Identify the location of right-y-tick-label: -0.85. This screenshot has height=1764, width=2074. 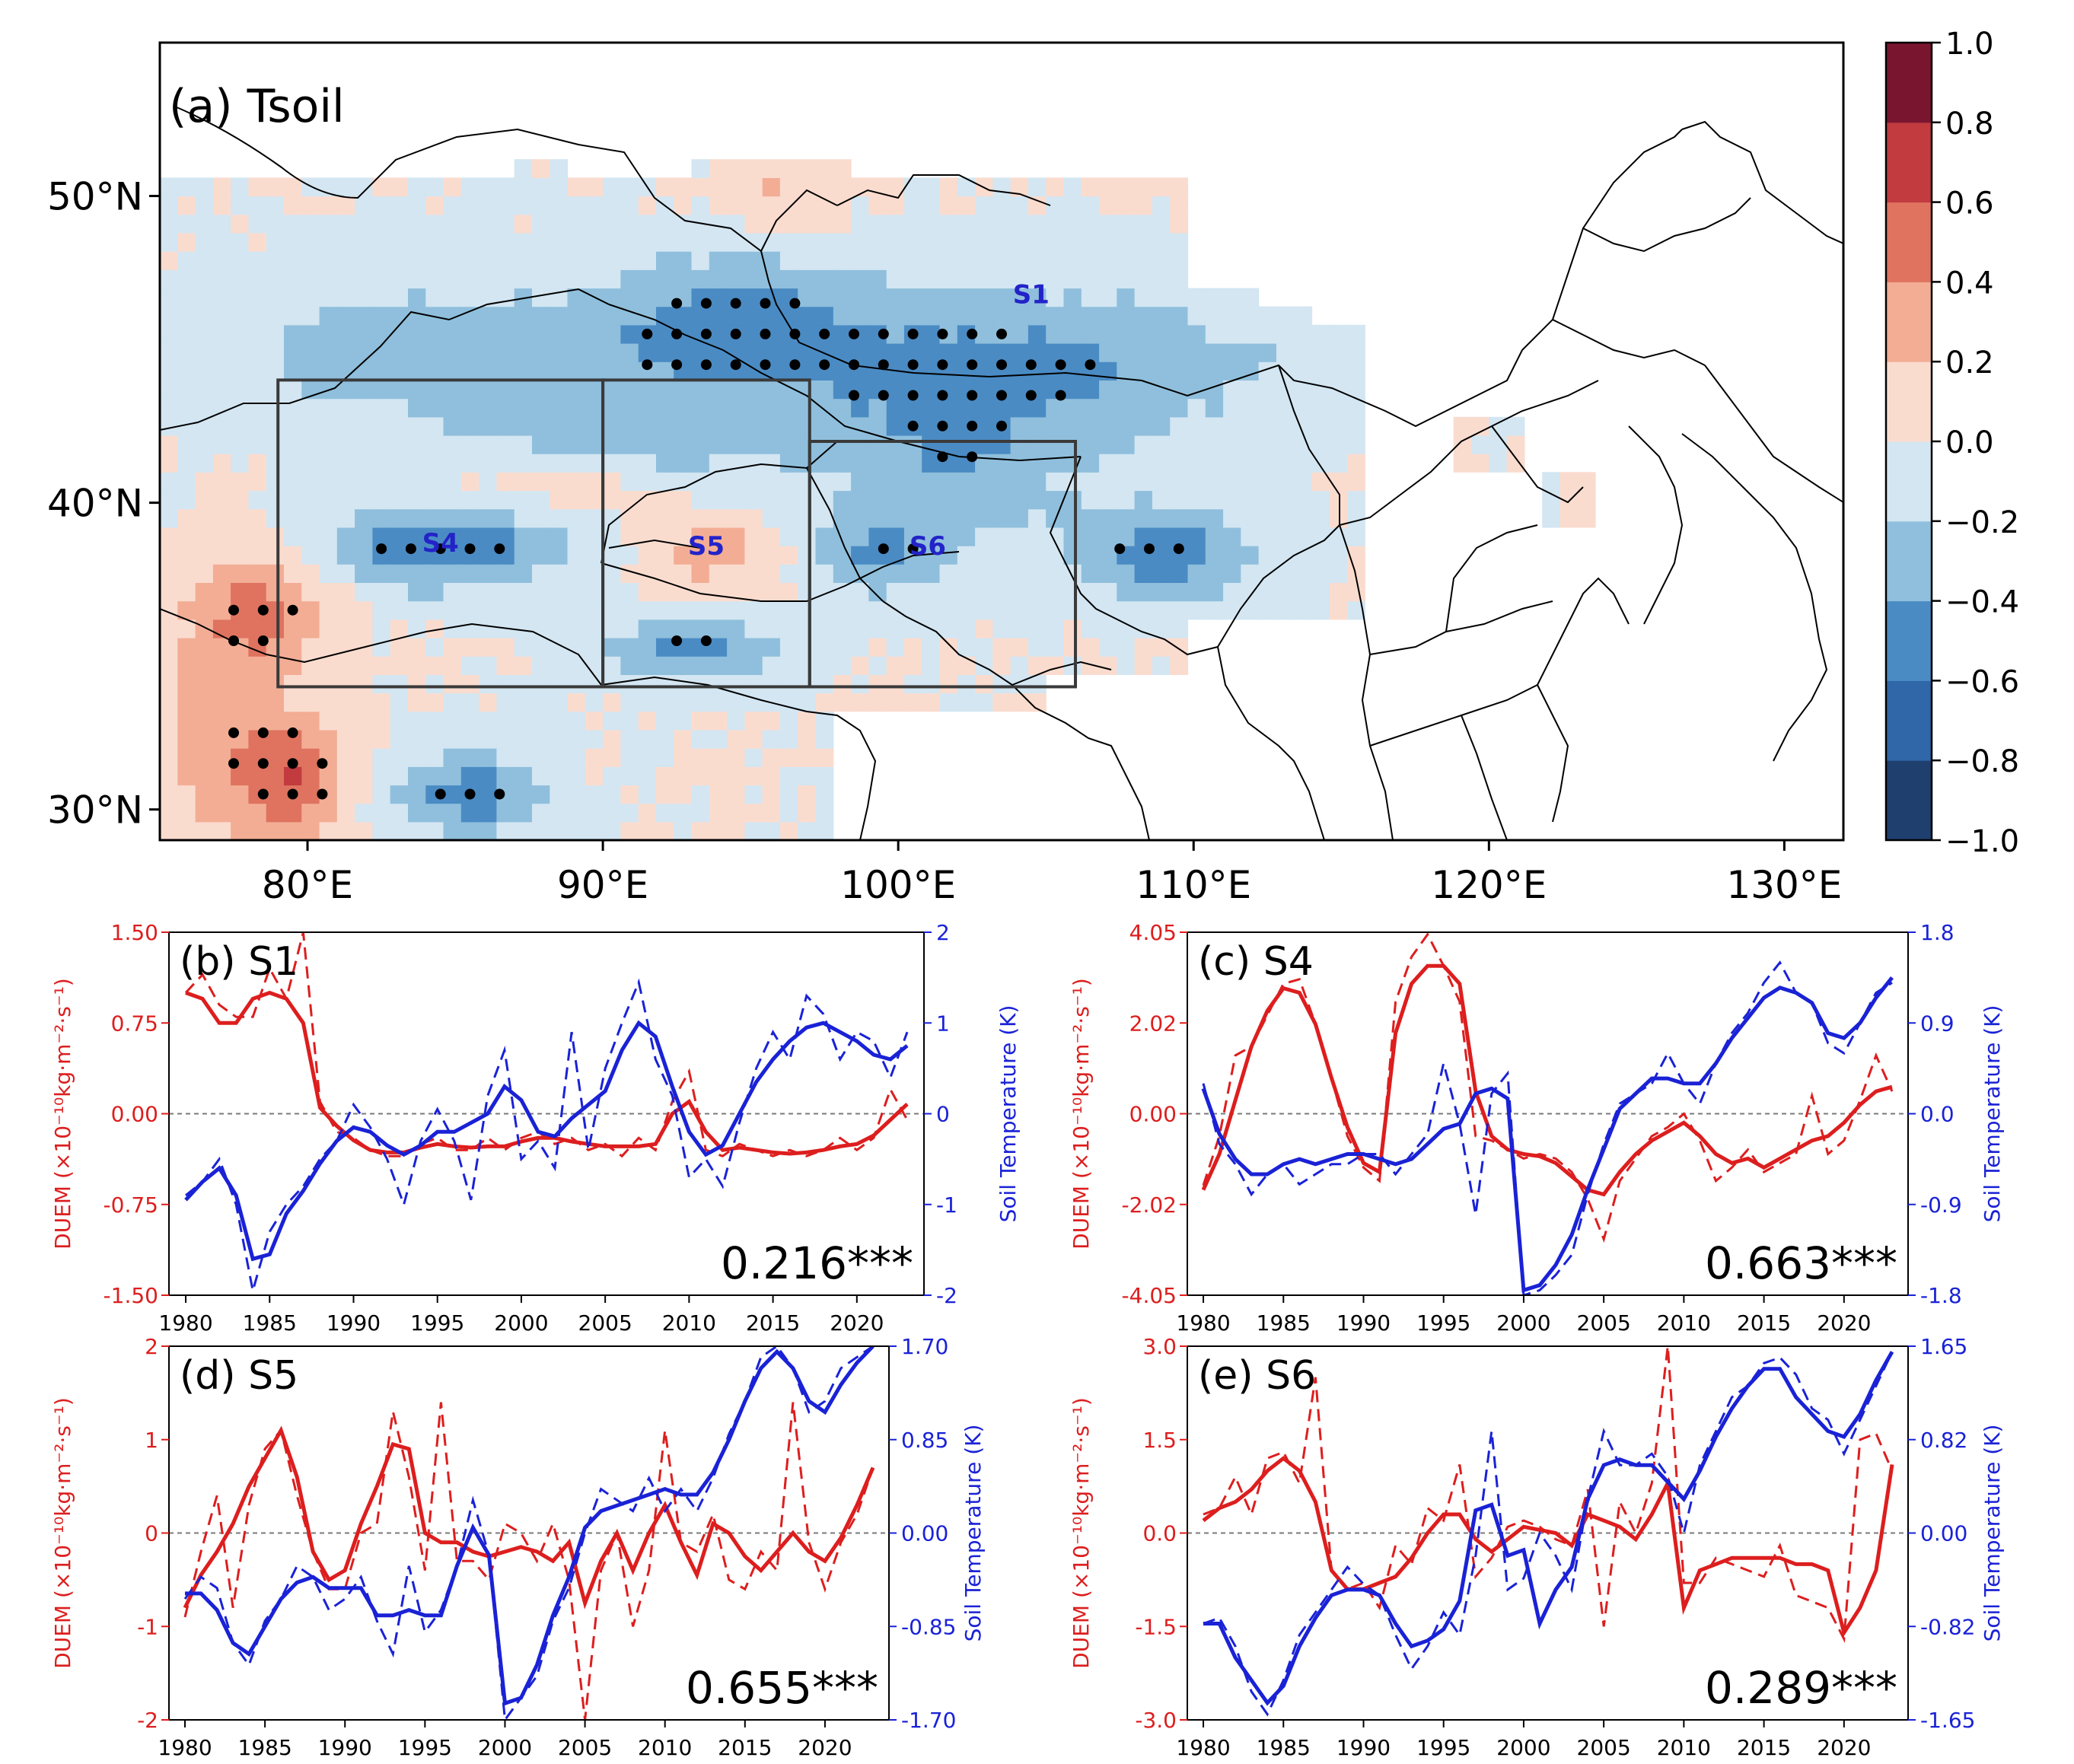
(929, 1627).